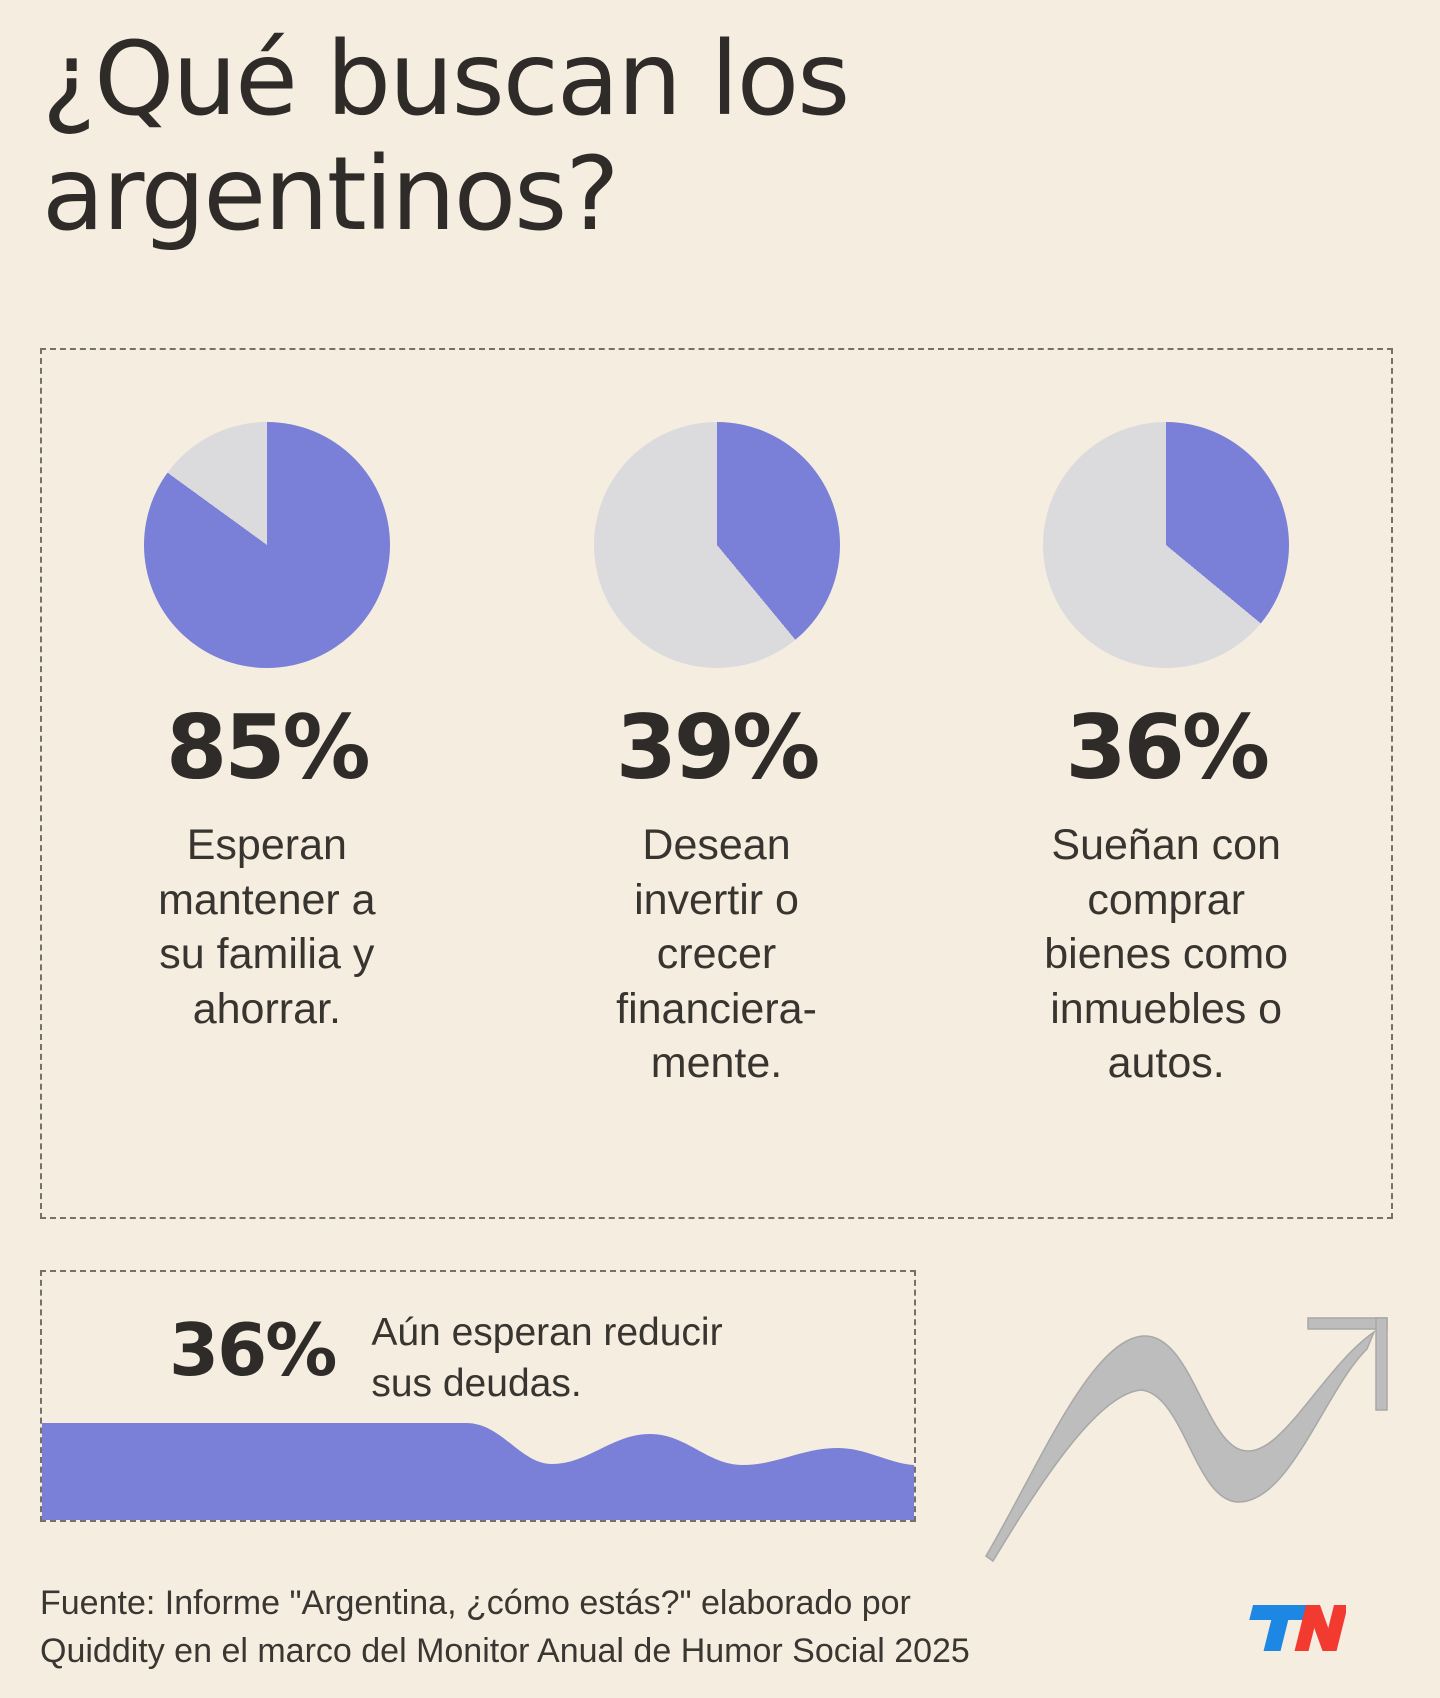 Image resolution: width=1440 pixels, height=1698 pixels. What do you see at coordinates (267, 927) in the screenshot?
I see `stat-caption-family-savings: Esperan mantener a su familia y ahorrar.` at bounding box center [267, 927].